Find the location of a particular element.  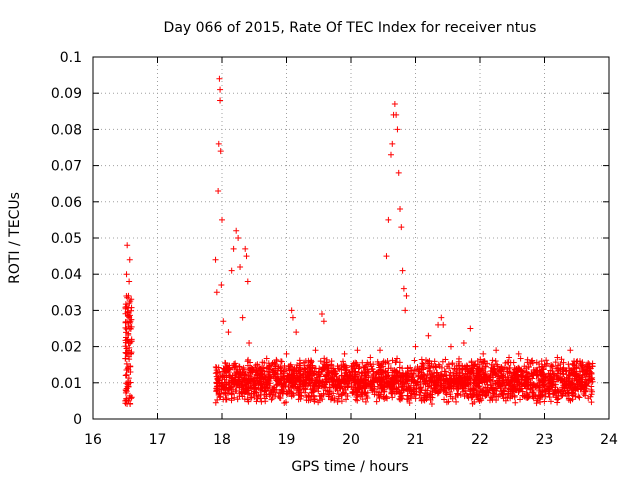

y-tick-label: 0.07 is located at coordinates (66, 167).